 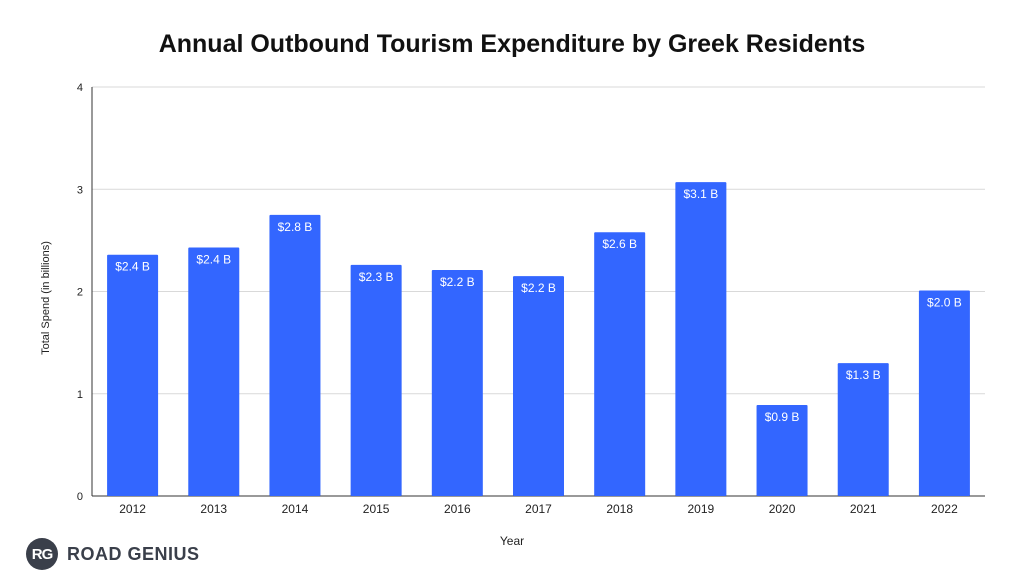 I want to click on y-tick-label: 1, so click(x=80, y=395).